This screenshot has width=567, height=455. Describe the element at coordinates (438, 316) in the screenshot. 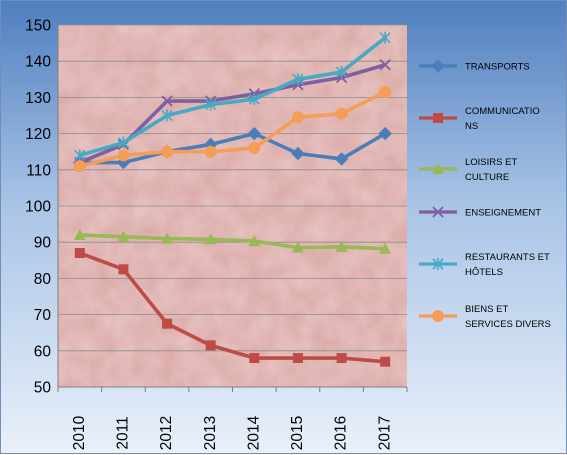

I see `legend-marker-biens-et-services-divers` at that location.